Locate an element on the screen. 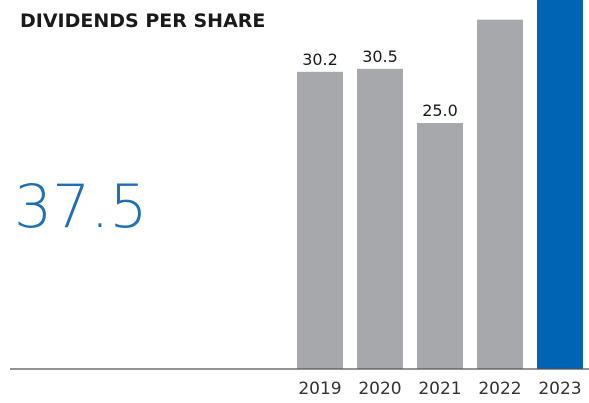 The image size is (589, 403). data-label-2019: 30.2 is located at coordinates (320, 59).